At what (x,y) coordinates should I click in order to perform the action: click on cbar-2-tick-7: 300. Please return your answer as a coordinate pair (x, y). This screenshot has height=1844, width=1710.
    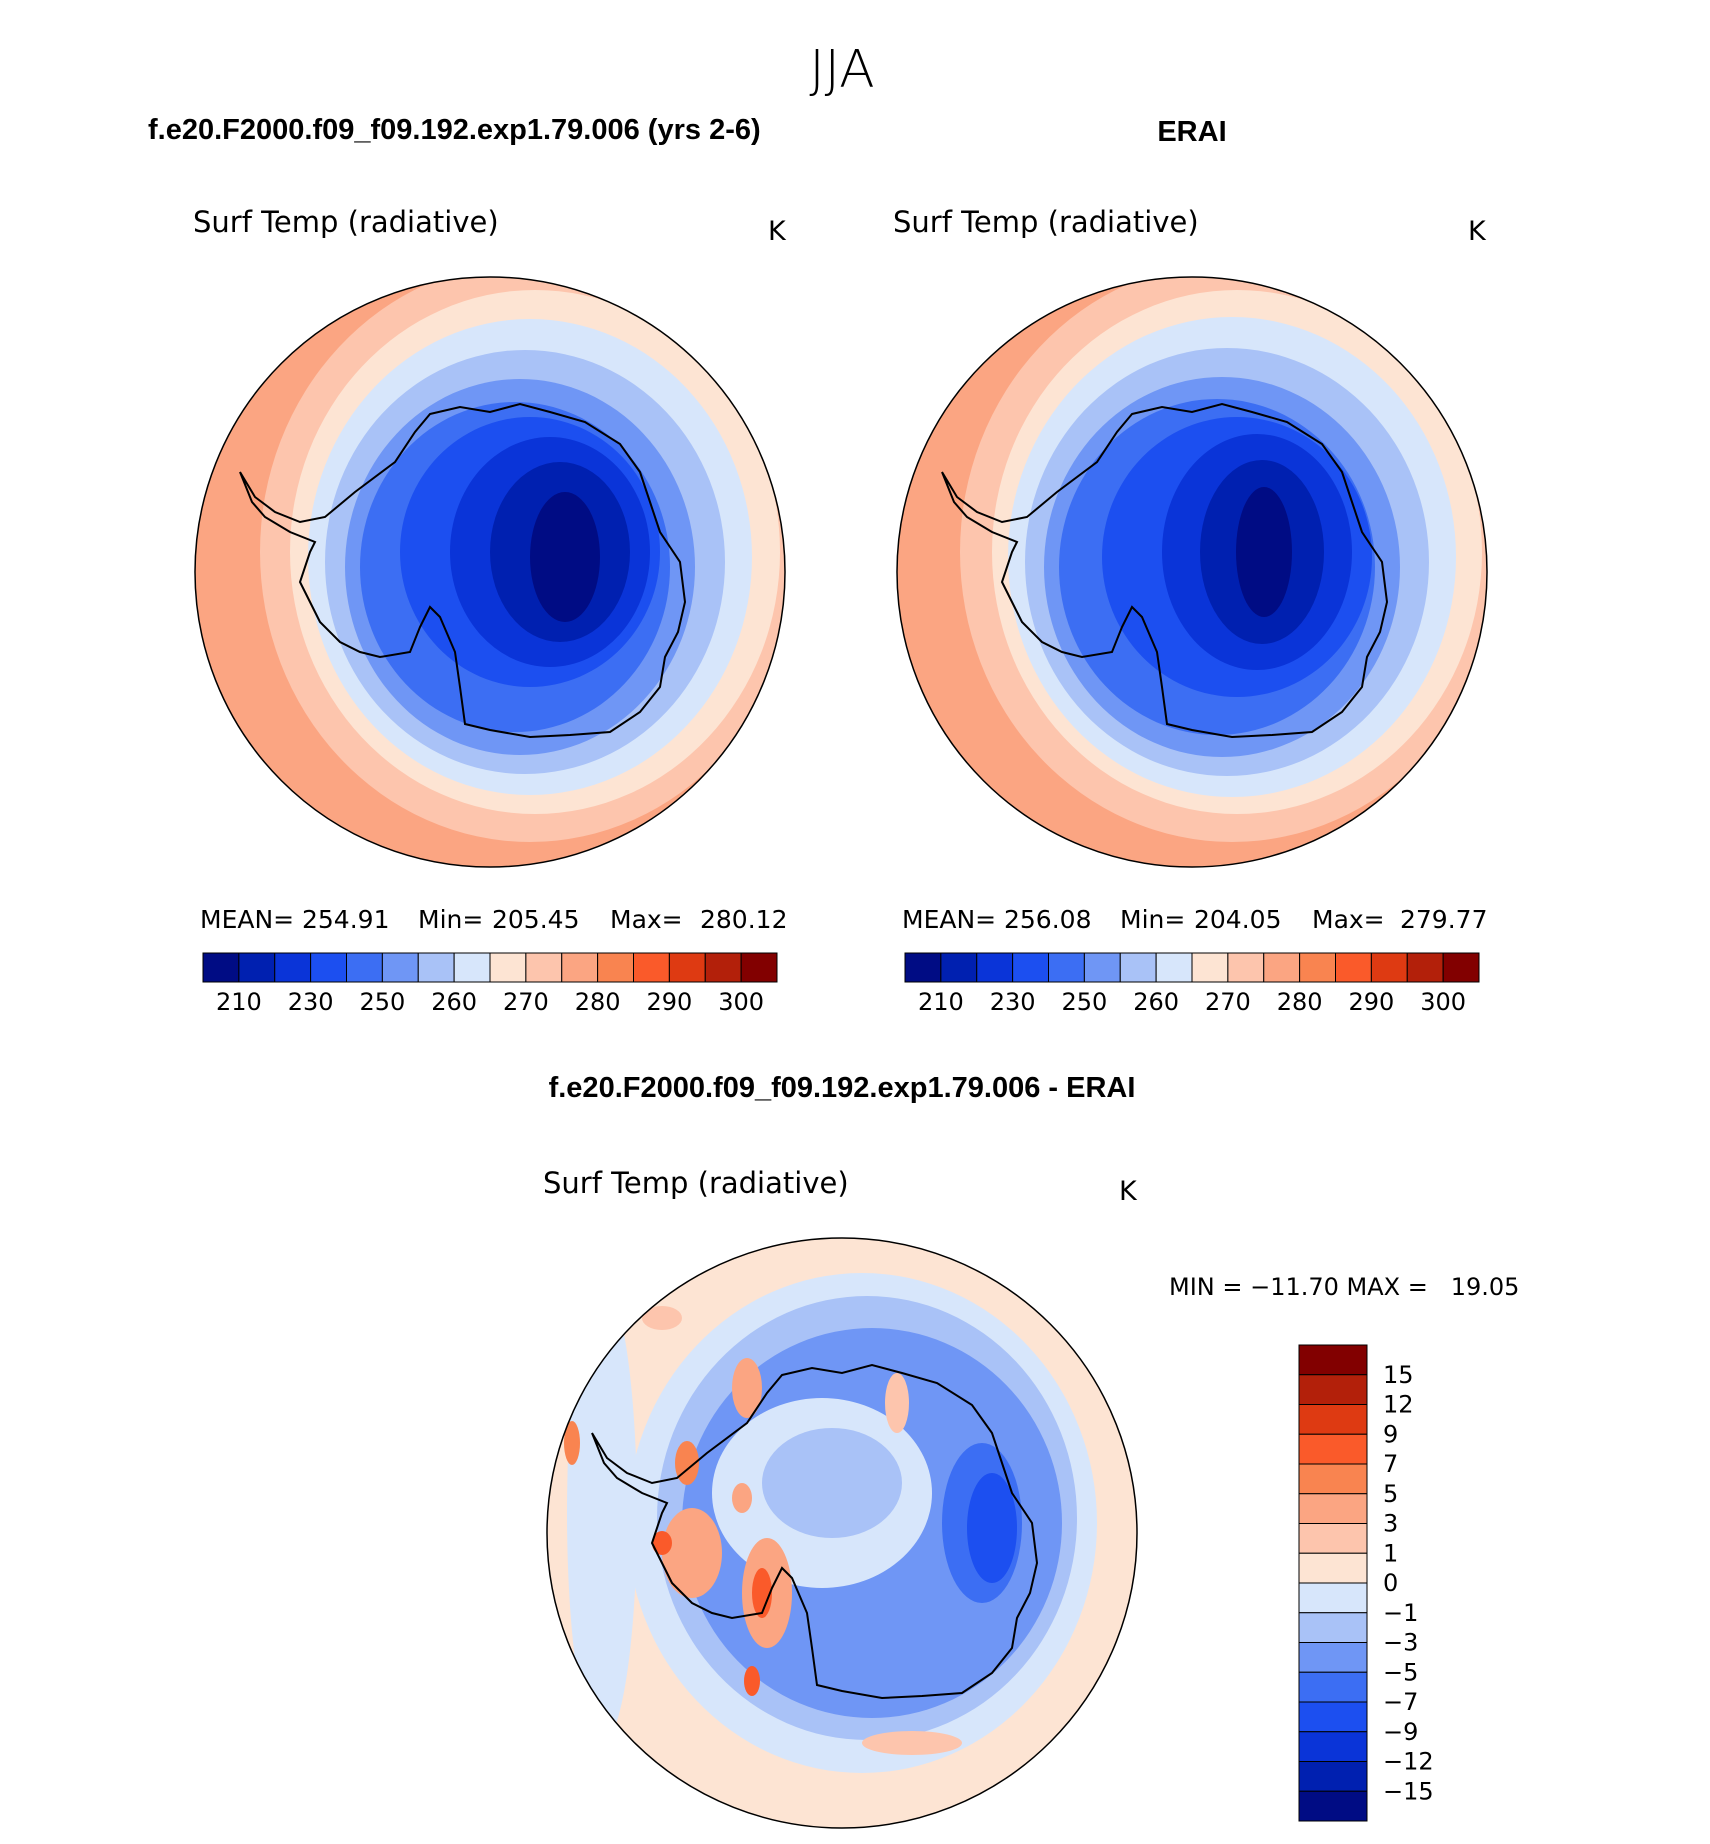
    Looking at the image, I should click on (1443, 1002).